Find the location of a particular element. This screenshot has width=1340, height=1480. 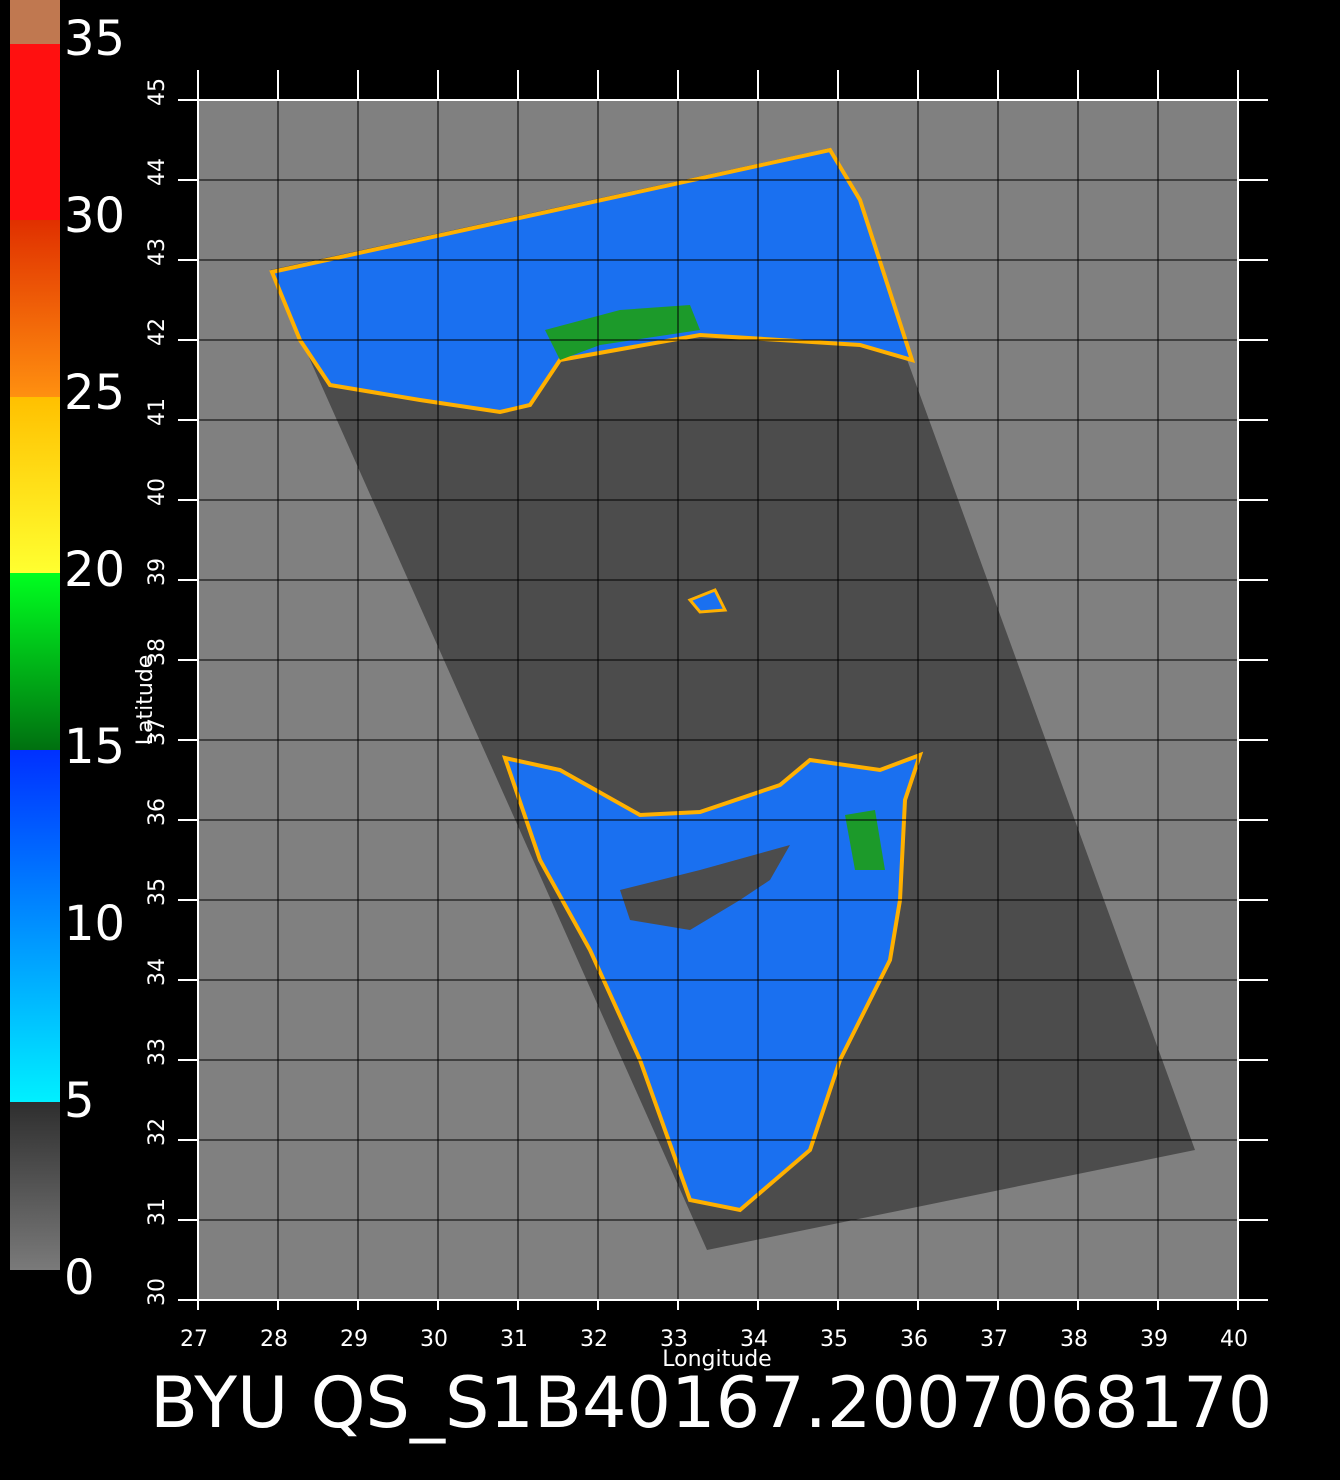

x-tick-label: 40 is located at coordinates (1234, 1339).